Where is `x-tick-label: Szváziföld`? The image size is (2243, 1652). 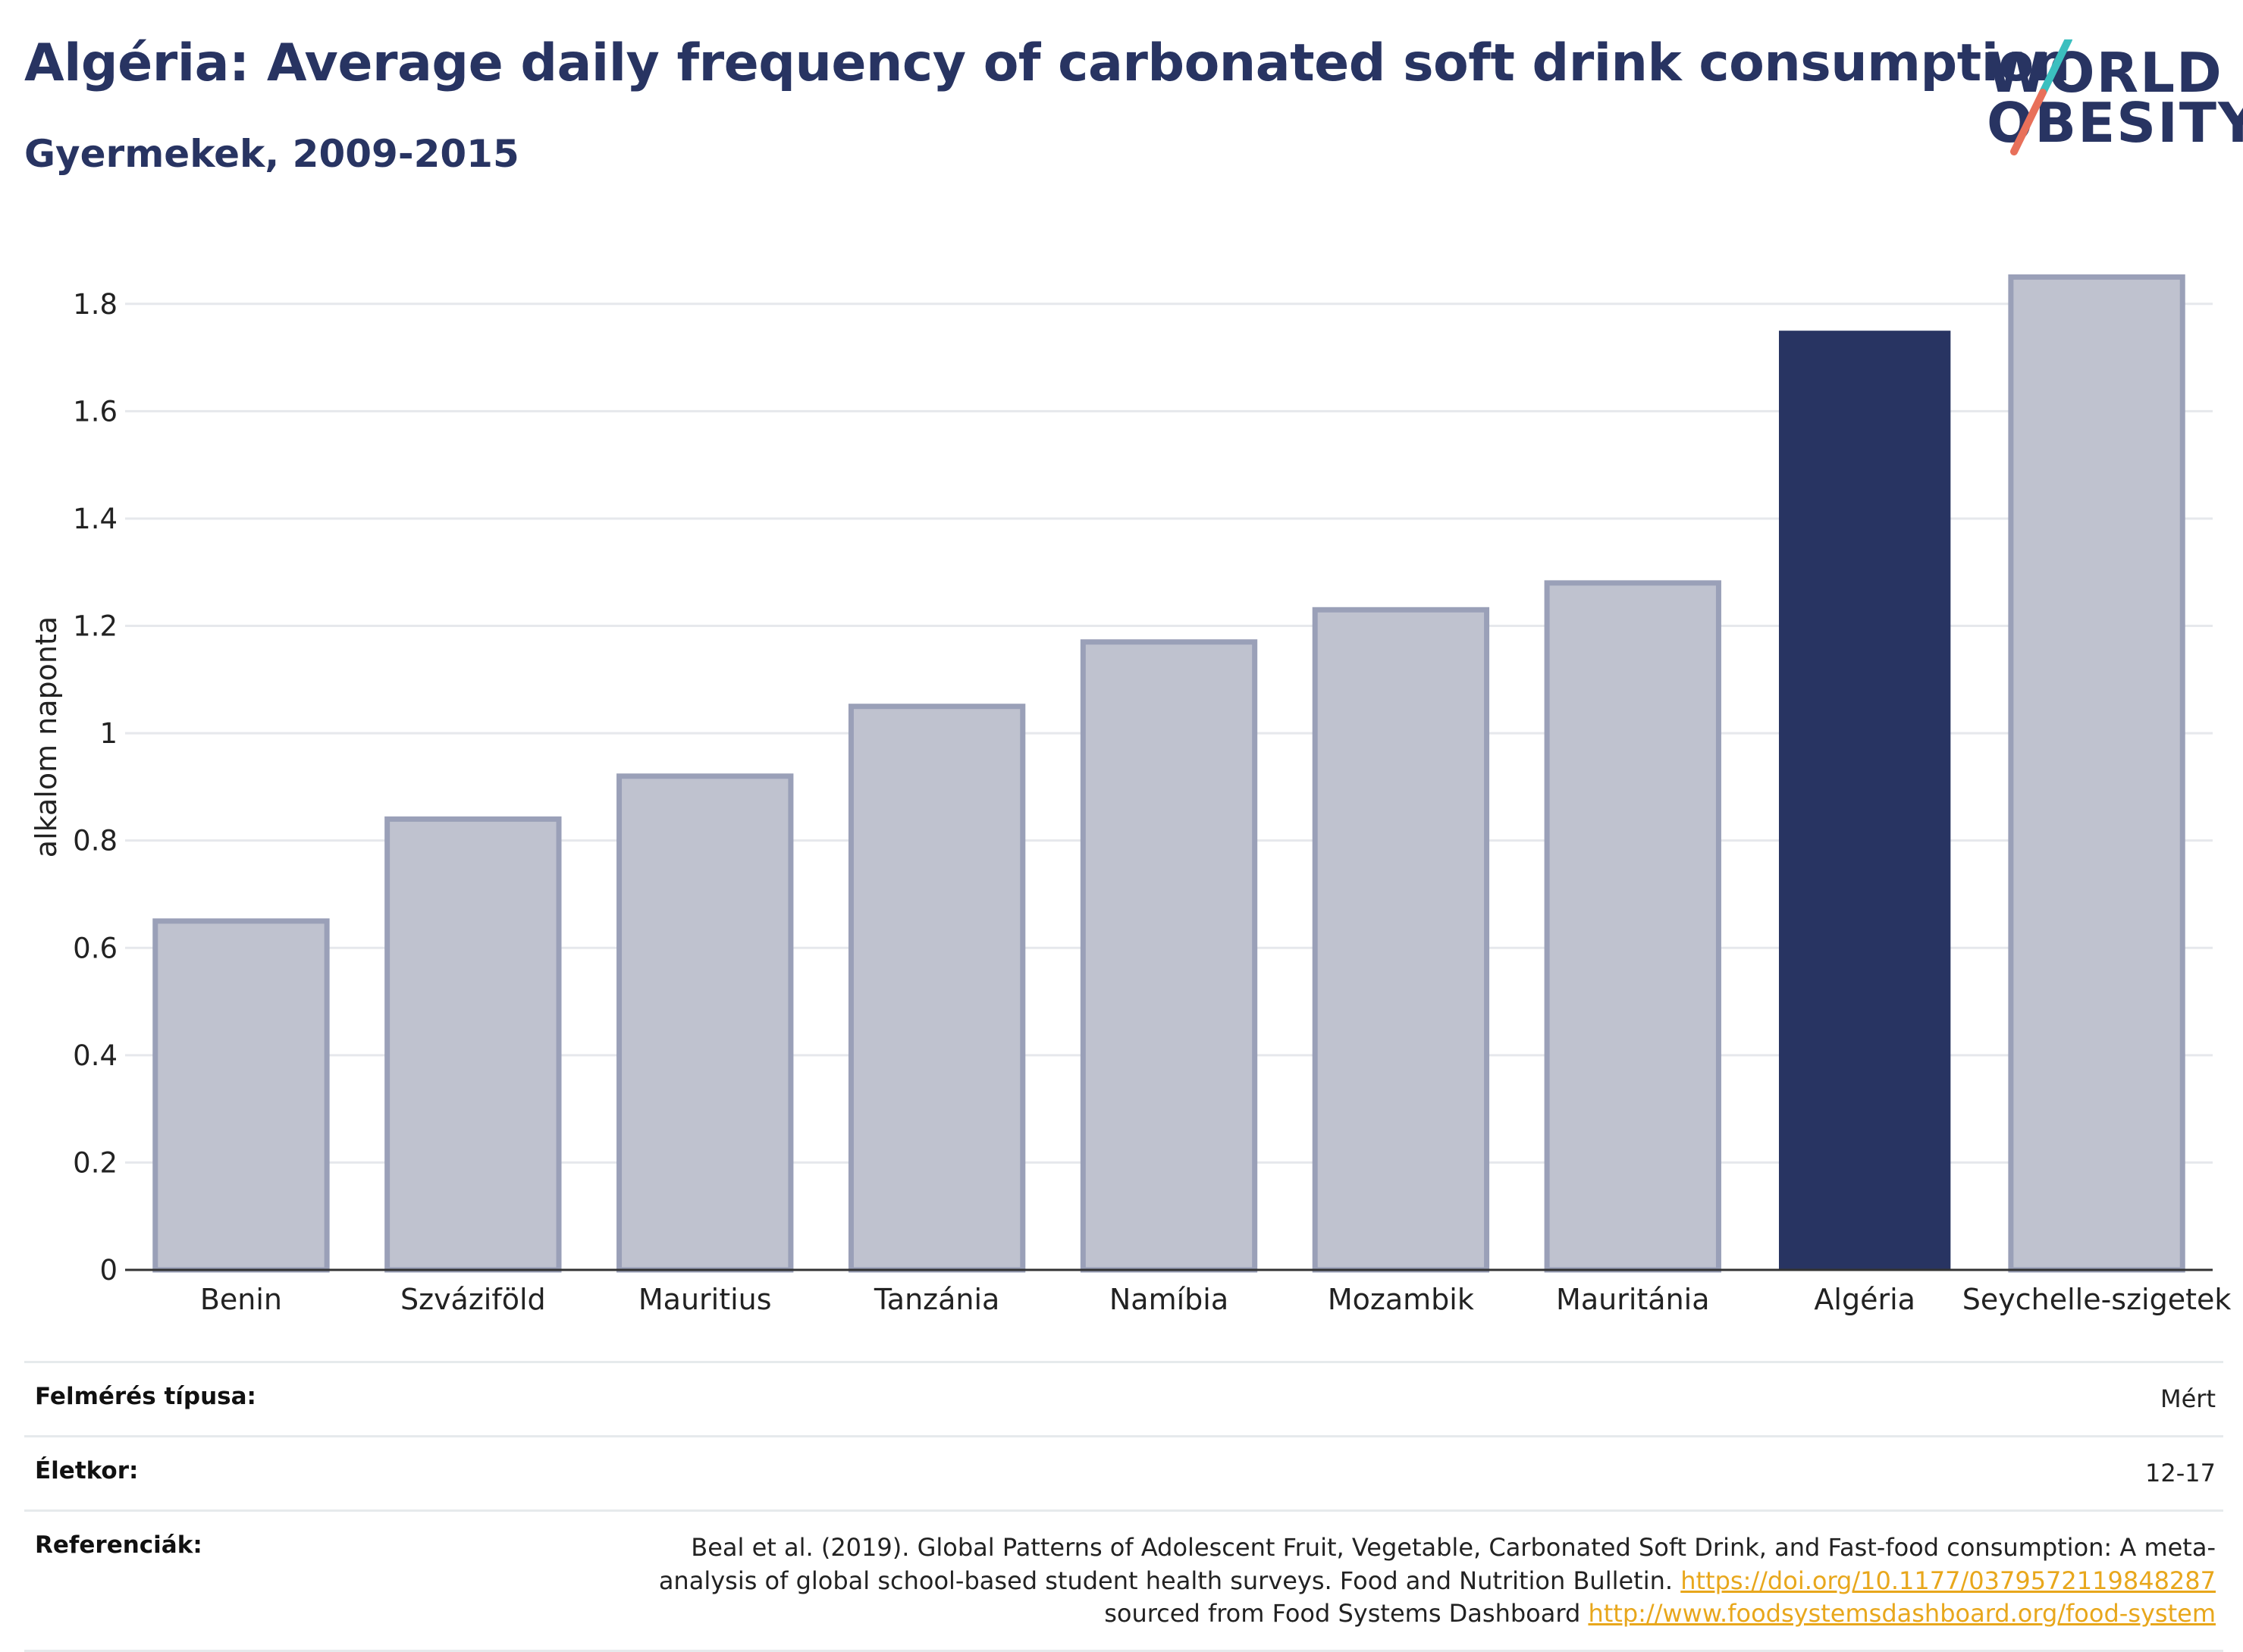 x-tick-label: Szváziföld is located at coordinates (473, 1299).